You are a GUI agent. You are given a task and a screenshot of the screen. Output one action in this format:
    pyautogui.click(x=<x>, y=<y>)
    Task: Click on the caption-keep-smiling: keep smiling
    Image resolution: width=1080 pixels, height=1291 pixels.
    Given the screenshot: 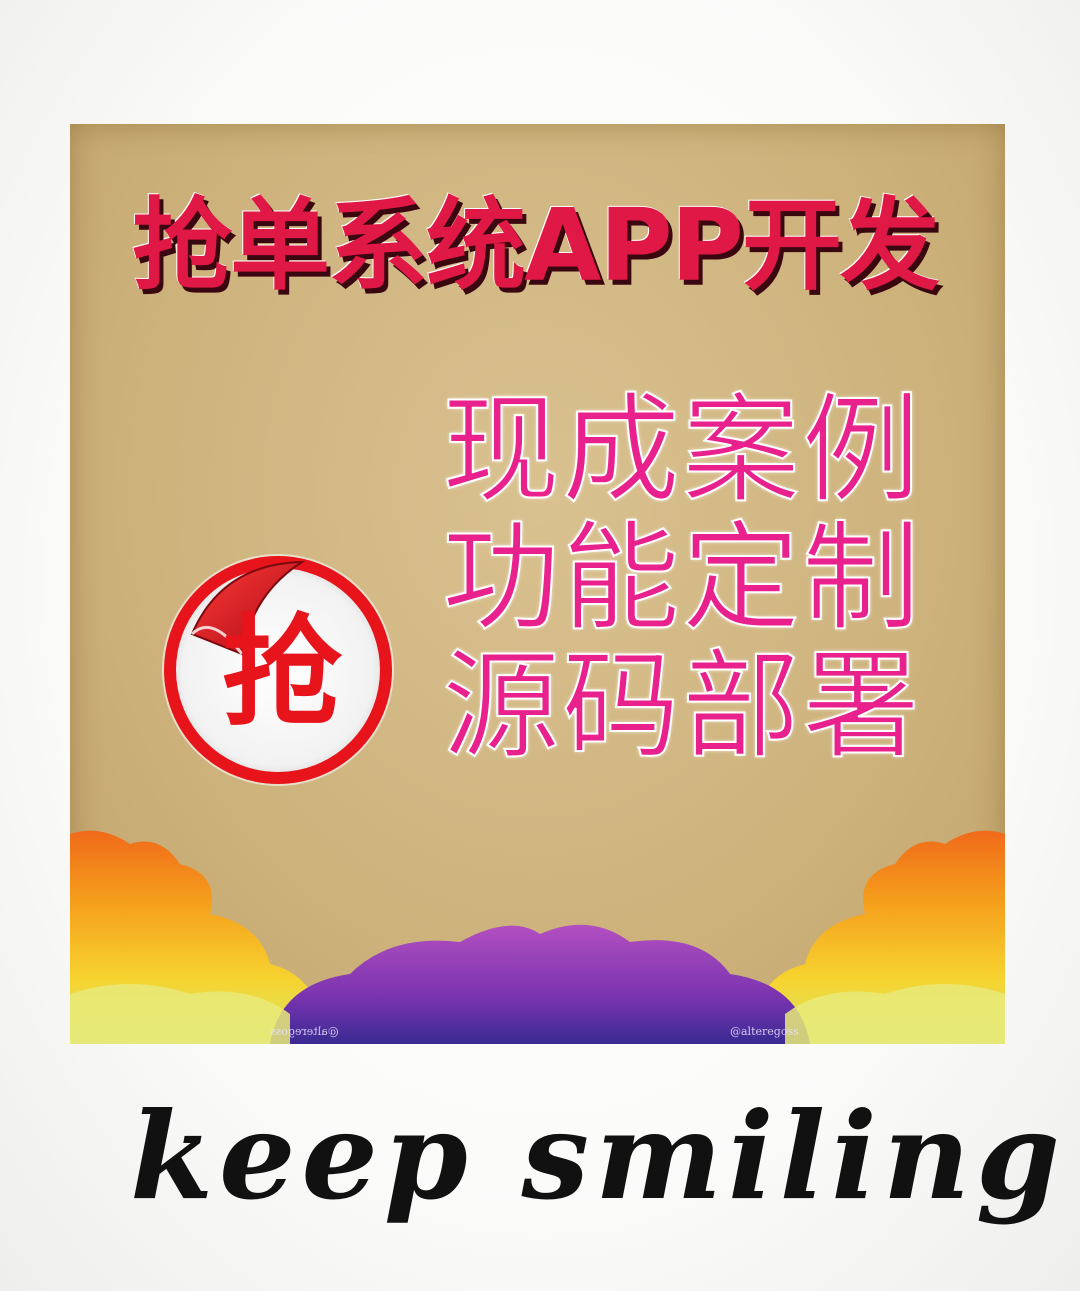 What is the action you would take?
    pyautogui.click(x=598, y=1156)
    